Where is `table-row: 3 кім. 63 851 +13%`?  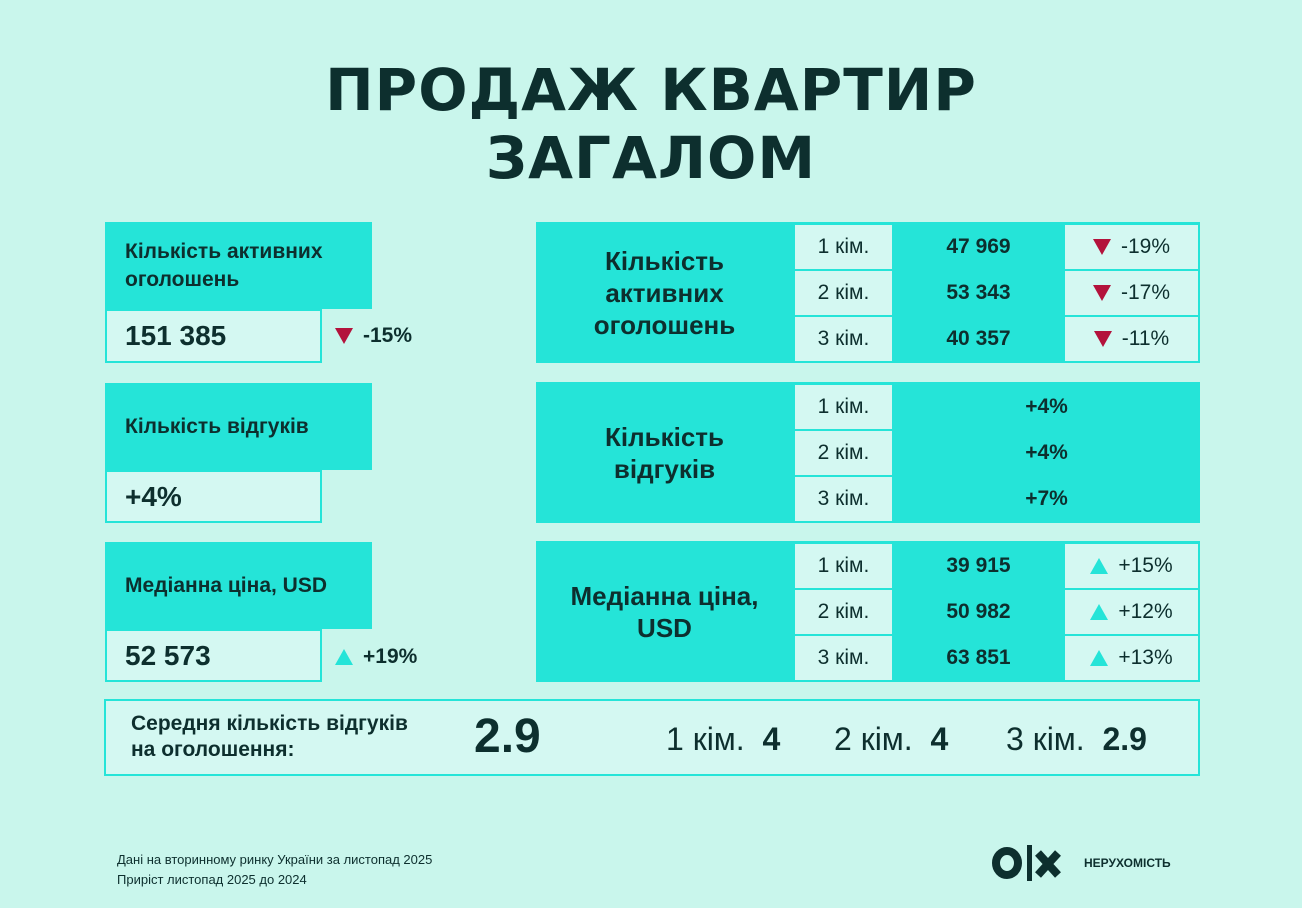 table-row: 3 кім. 63 851 +13% is located at coordinates (996, 658).